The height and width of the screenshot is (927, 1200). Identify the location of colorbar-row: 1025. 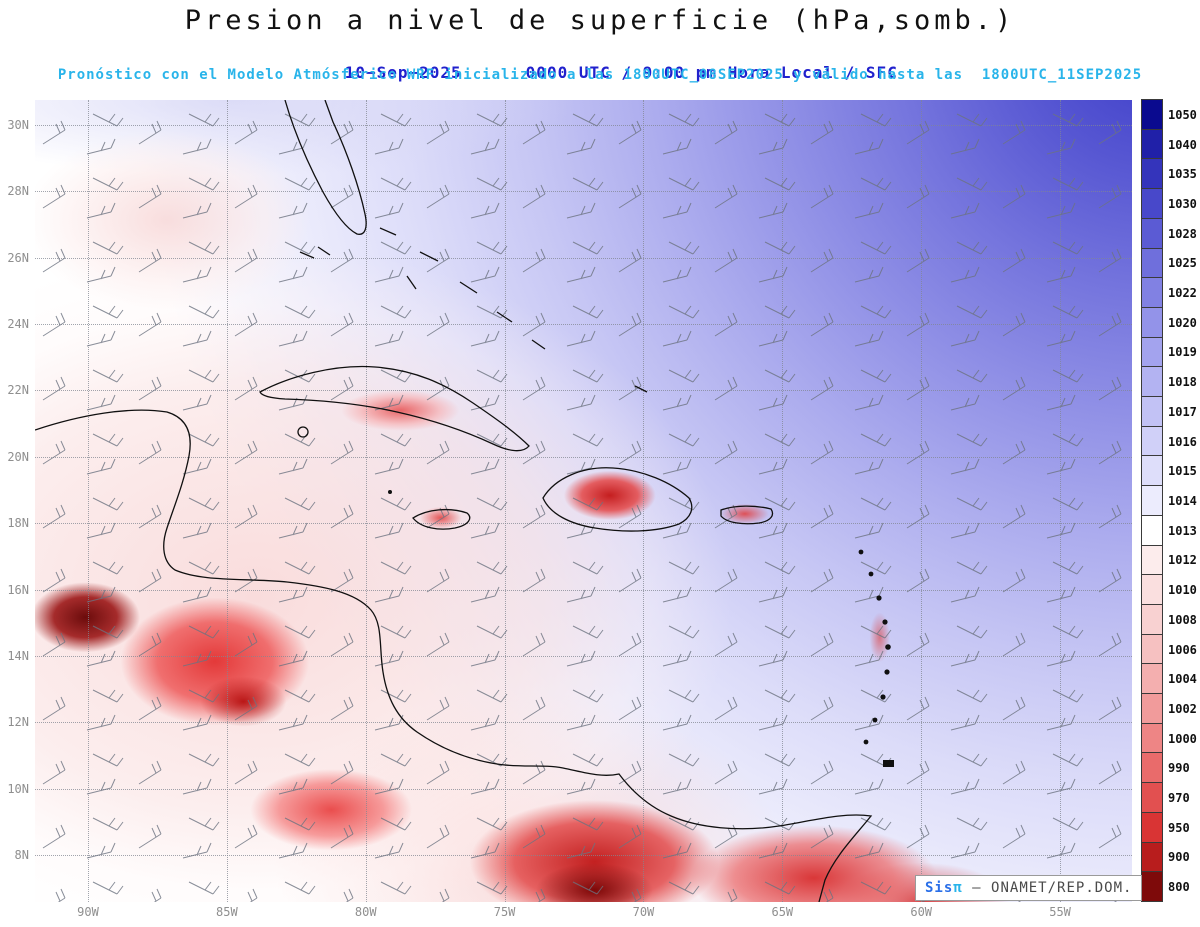
(1169, 263).